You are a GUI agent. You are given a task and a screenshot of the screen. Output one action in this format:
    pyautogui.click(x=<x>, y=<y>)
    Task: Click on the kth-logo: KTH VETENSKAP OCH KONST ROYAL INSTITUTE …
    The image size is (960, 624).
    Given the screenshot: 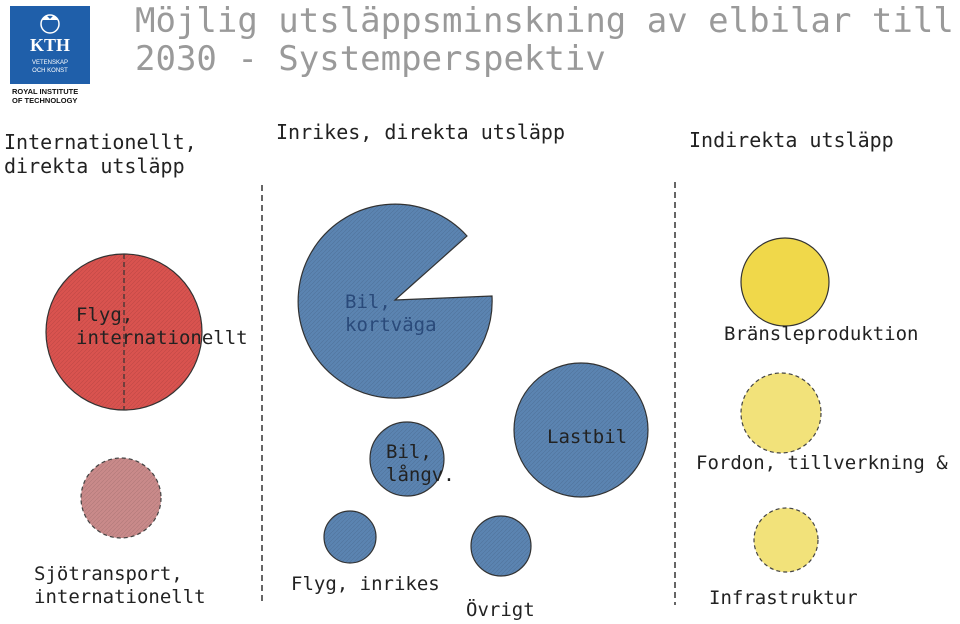 What is the action you would take?
    pyautogui.click(x=50, y=55)
    